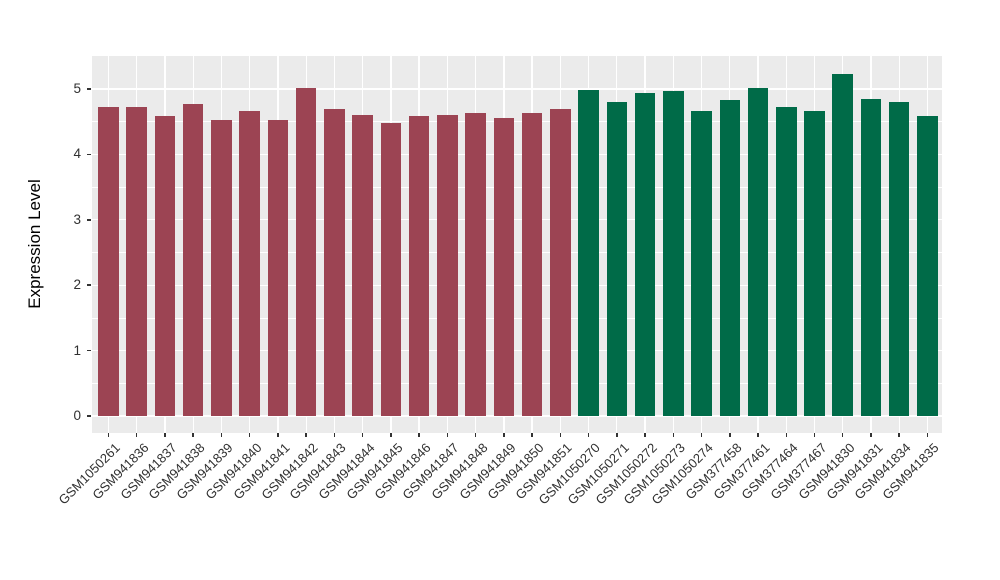 This screenshot has height=580, width=1000. I want to click on x-tick-label-container: GSM941844, so click(188, 470).